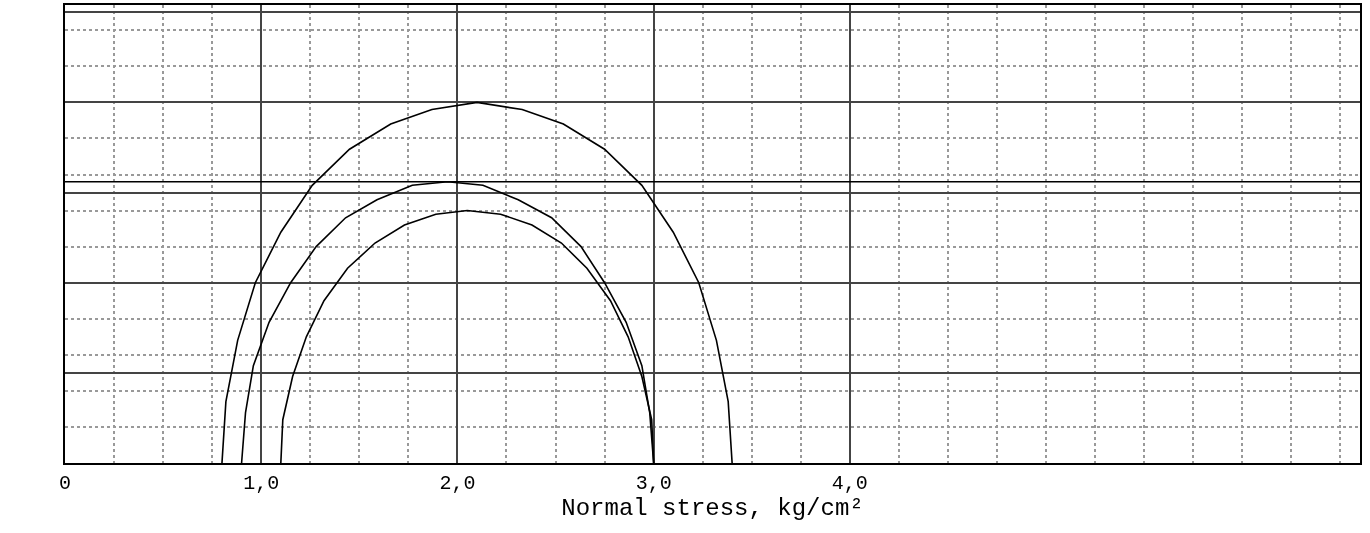  I want to click on x-tick-label: 2,0, so click(457, 483).